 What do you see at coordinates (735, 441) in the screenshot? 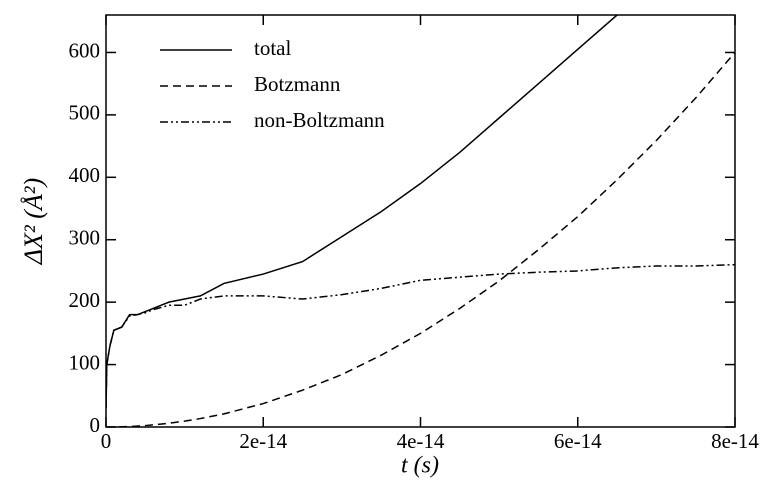
I see `x-tick-label: 8e-14` at bounding box center [735, 441].